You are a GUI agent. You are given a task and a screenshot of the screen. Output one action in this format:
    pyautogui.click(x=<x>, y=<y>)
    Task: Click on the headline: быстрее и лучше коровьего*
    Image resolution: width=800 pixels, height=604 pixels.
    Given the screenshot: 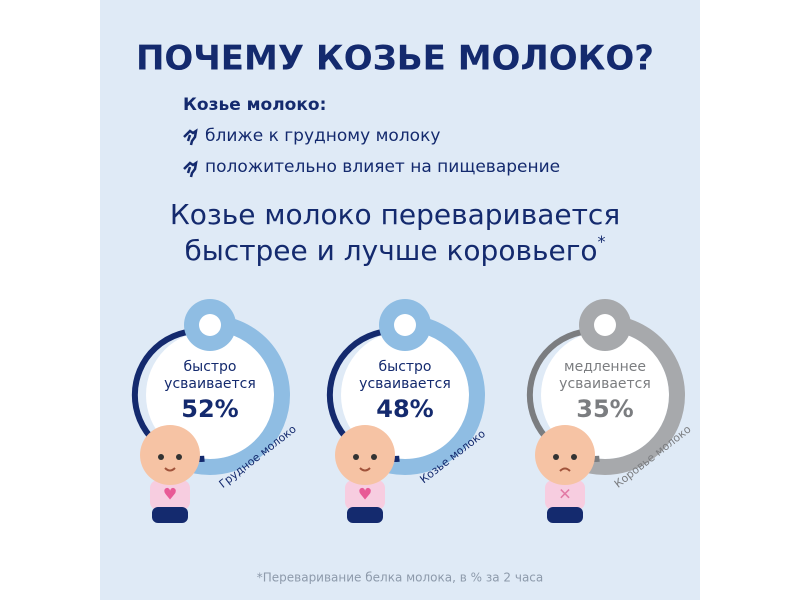 What is the action you would take?
    pyautogui.click(x=394, y=250)
    